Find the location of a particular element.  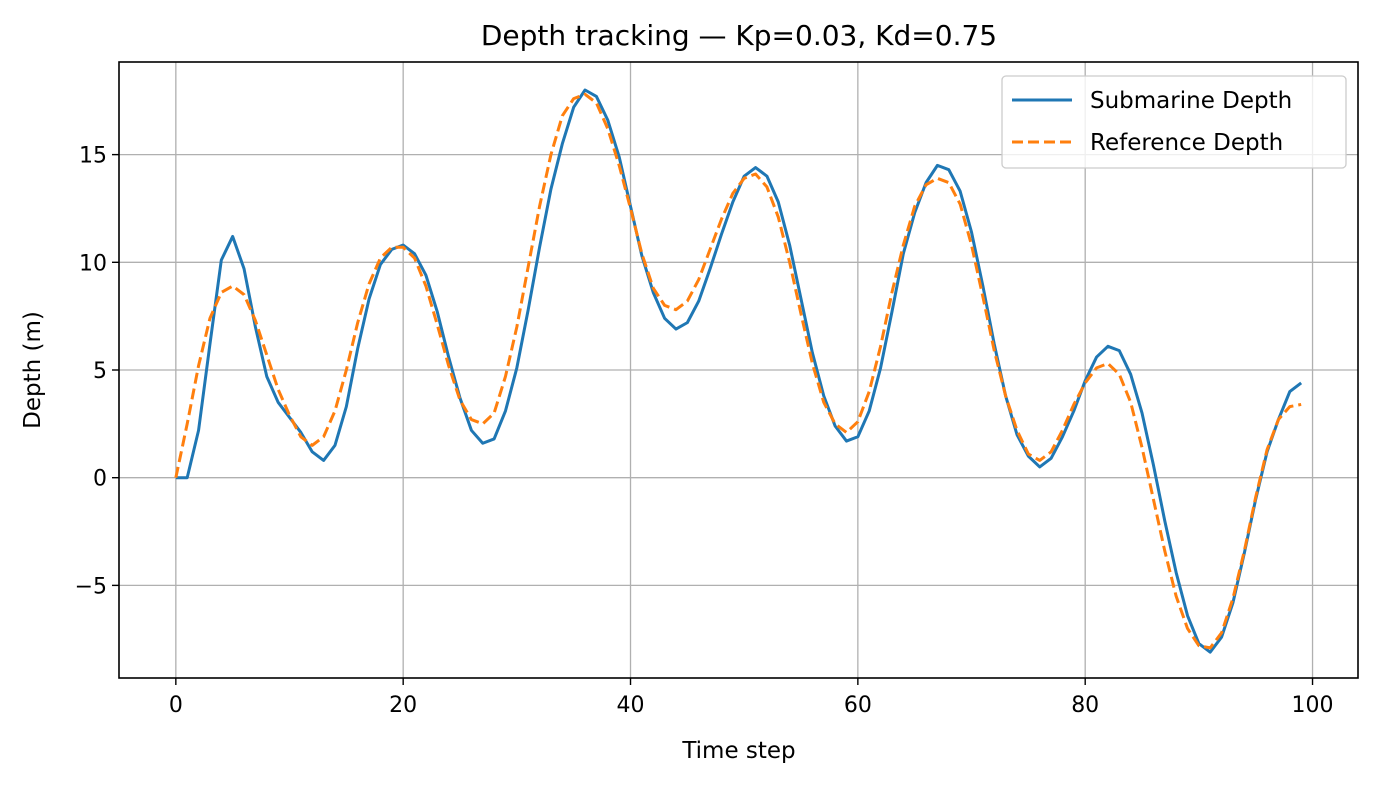

x-axis-label: Time step is located at coordinates (738, 751).